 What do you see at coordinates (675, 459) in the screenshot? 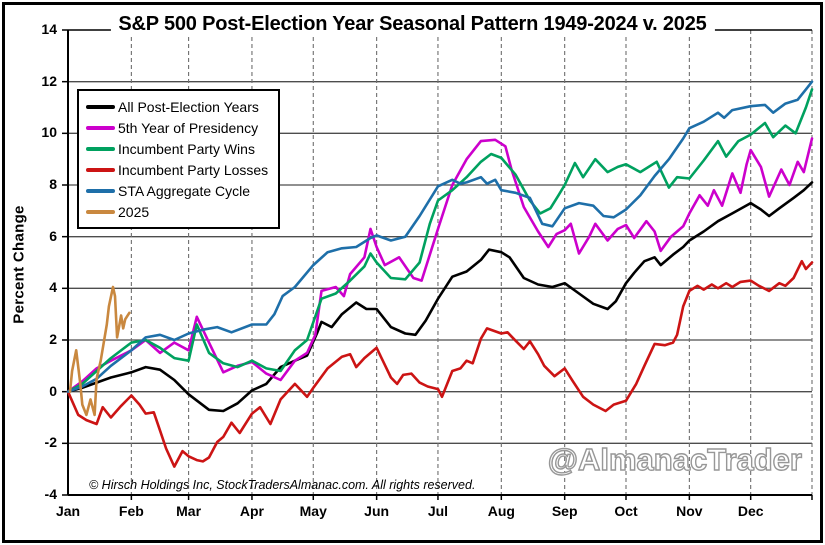
I see `watermark: @AlmanacTrader` at bounding box center [675, 459].